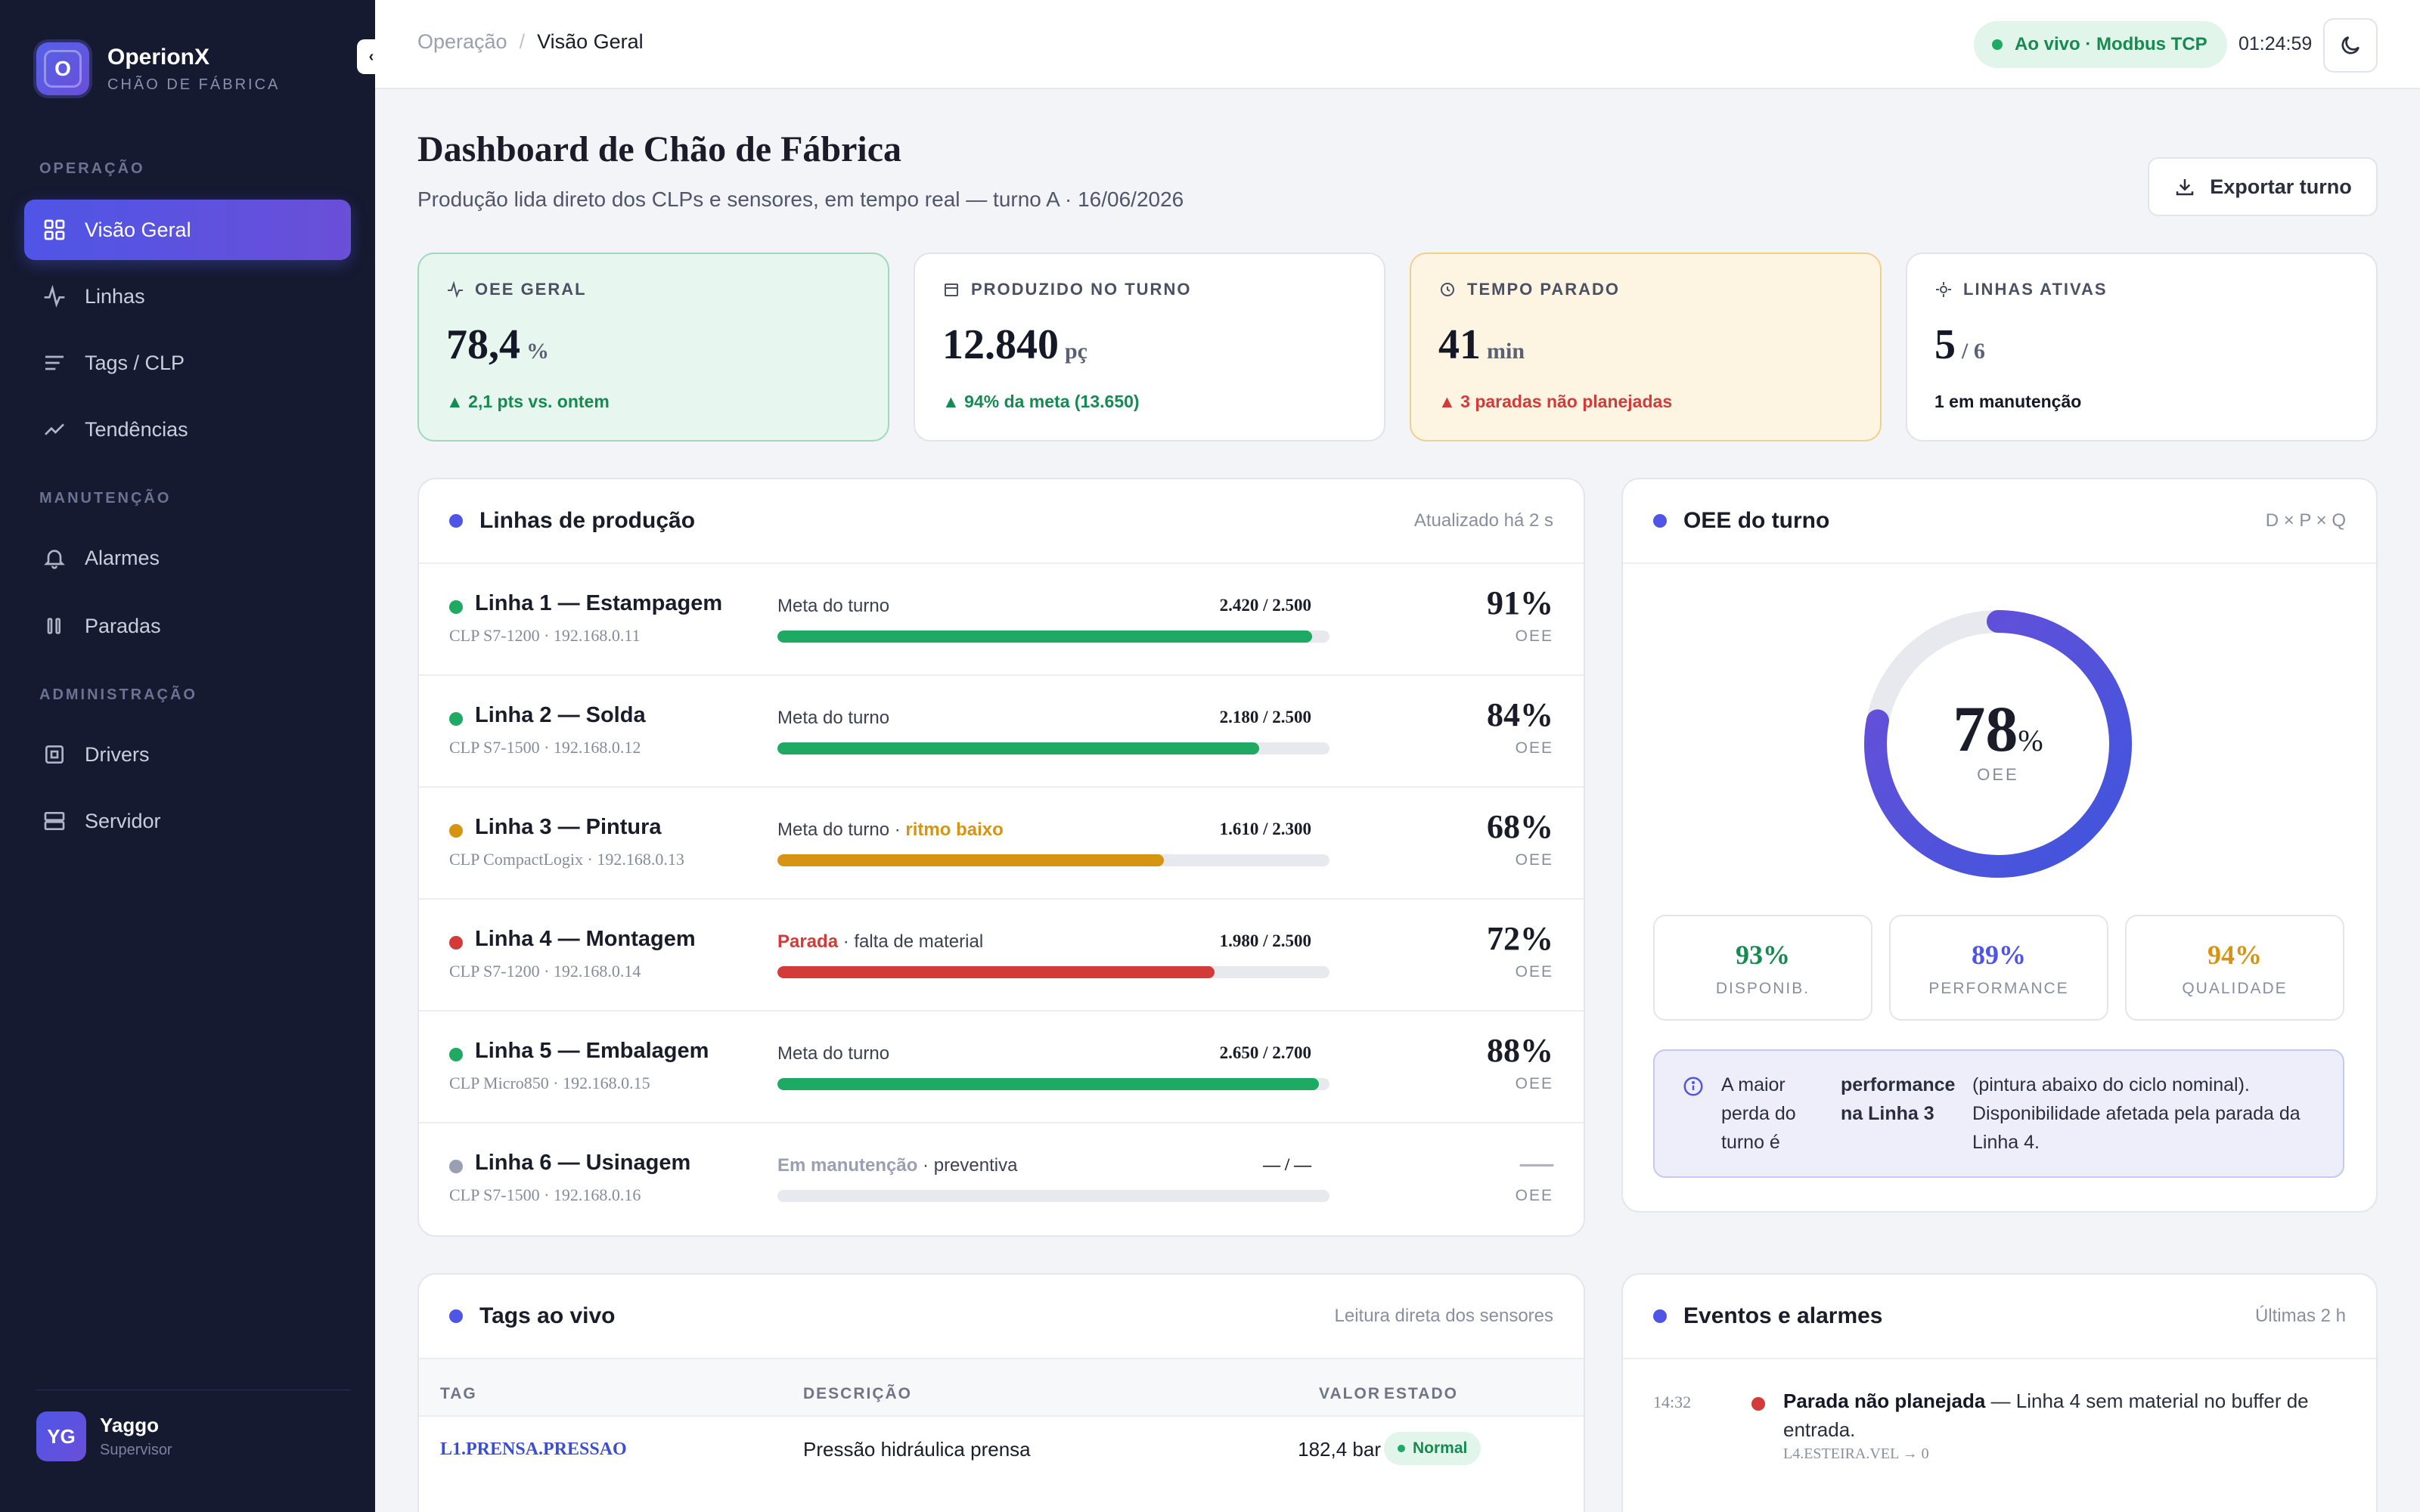  I want to click on avatar: YG, so click(61, 1436).